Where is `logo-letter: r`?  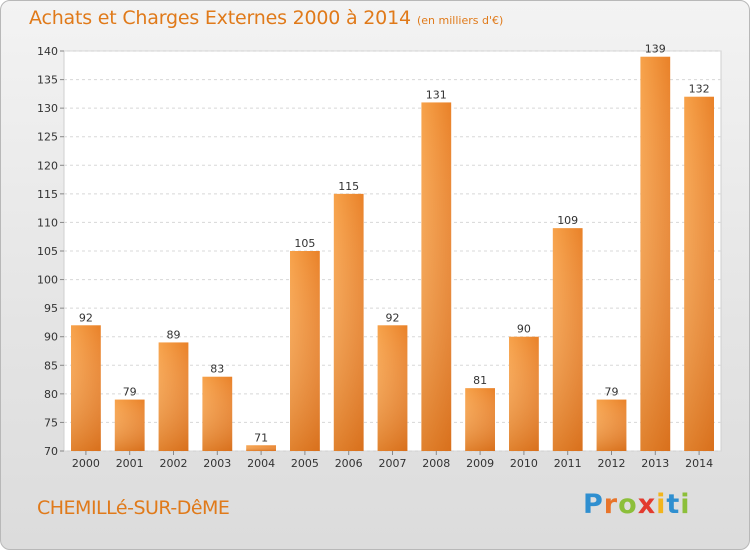
logo-letter: r is located at coordinates (611, 504).